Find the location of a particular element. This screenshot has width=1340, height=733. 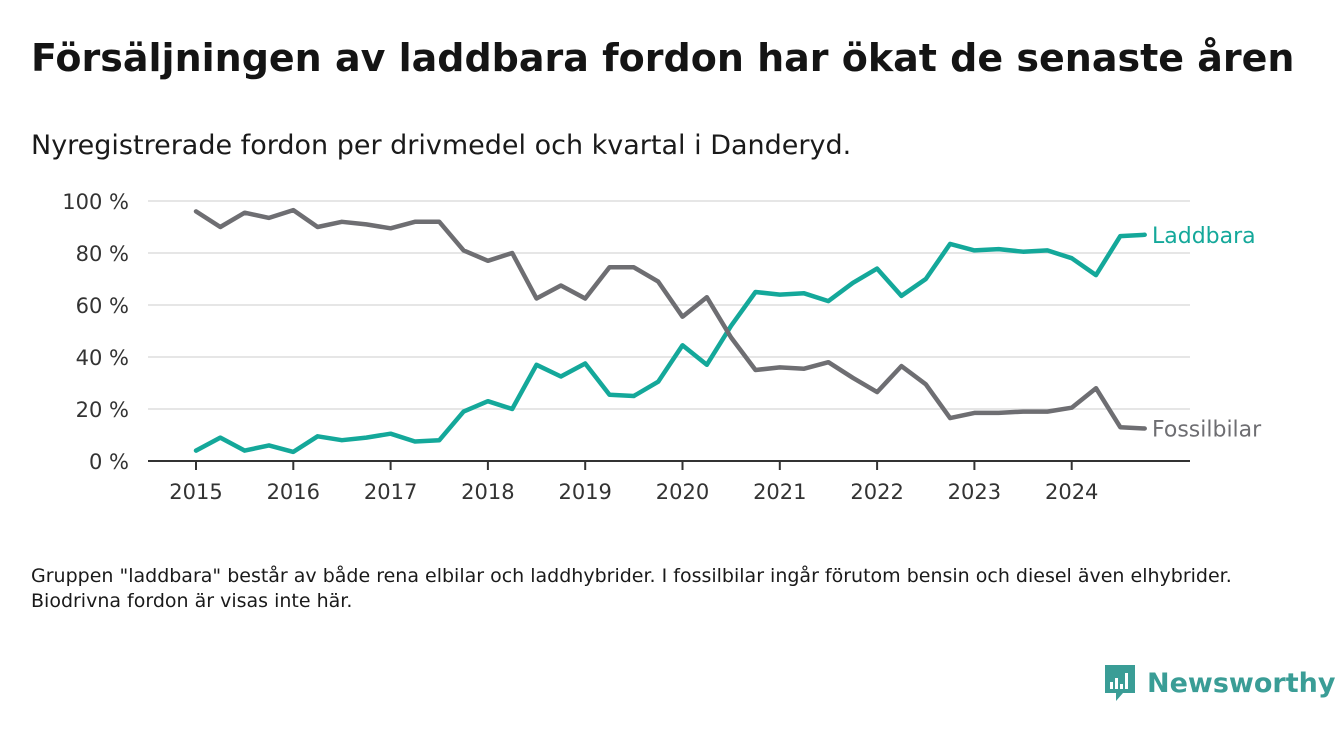

x-tick-label: 2024 is located at coordinates (1071, 492).